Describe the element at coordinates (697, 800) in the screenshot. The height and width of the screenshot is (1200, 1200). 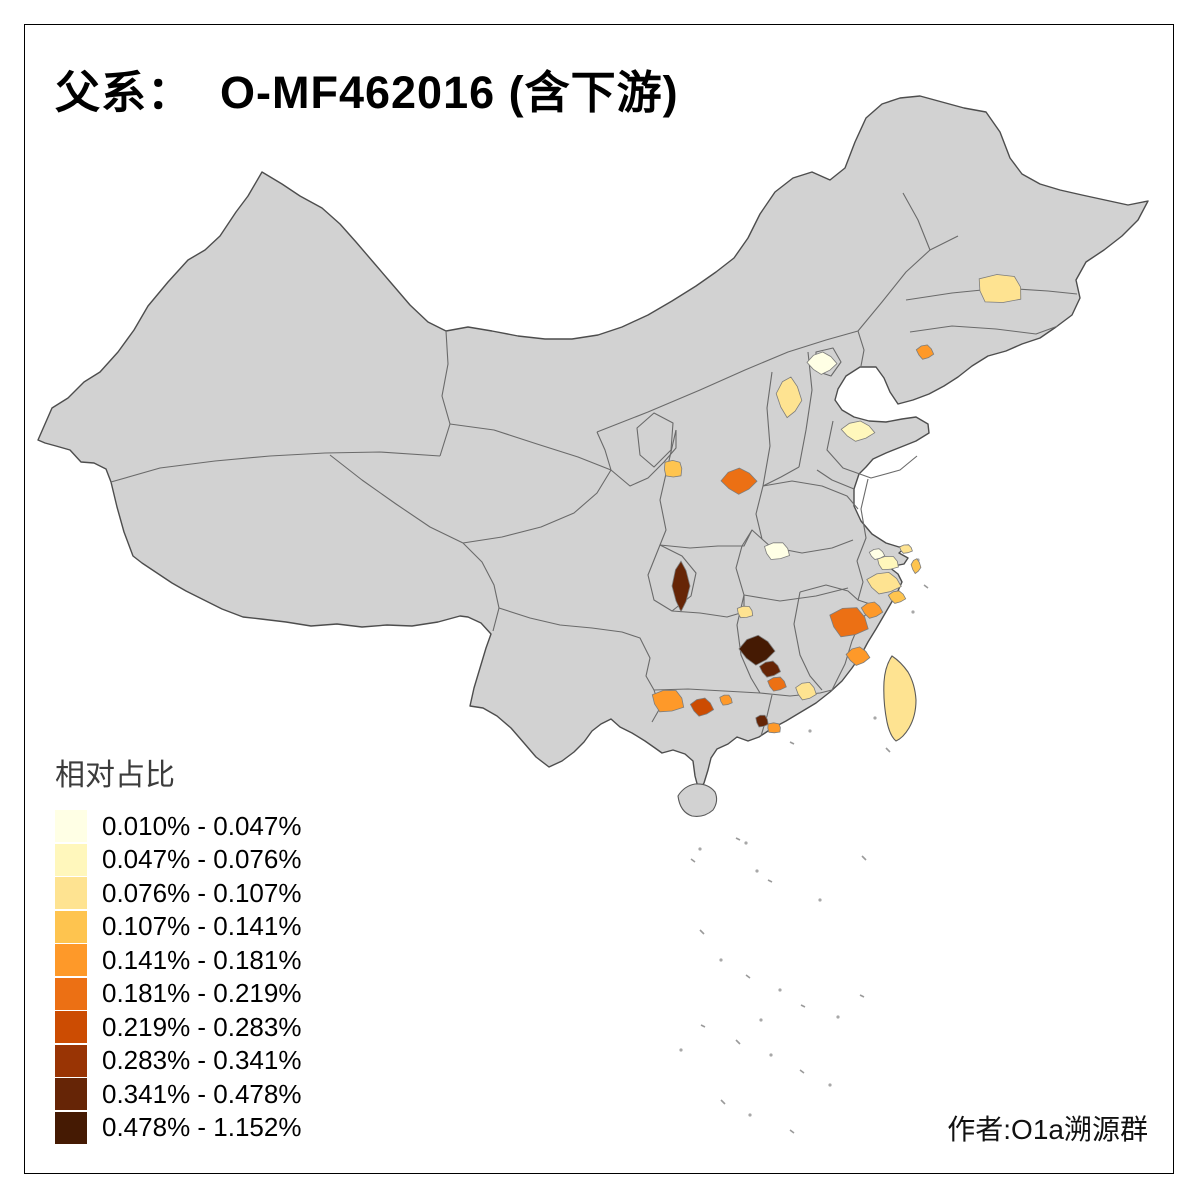
I see `hainan-island` at that location.